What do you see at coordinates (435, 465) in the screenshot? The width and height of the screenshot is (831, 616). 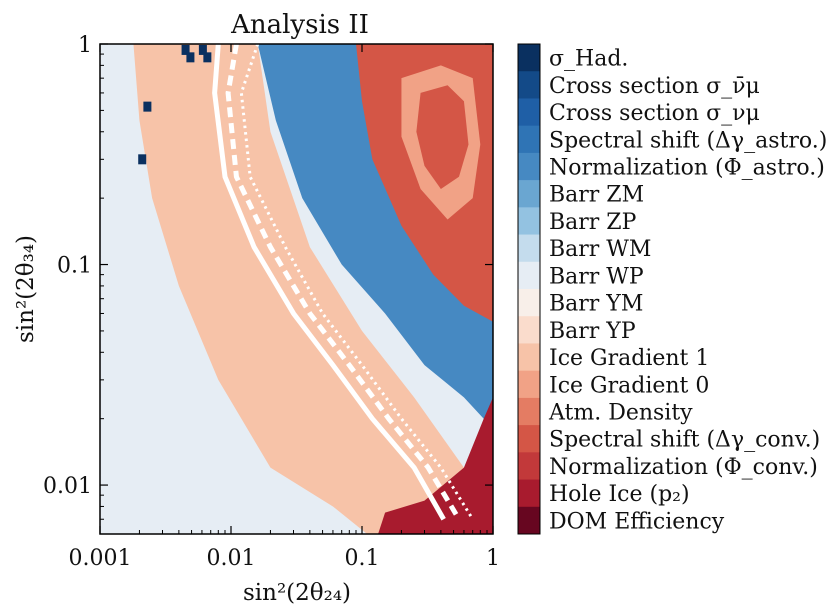 I see `region-hole-ice` at bounding box center [435, 465].